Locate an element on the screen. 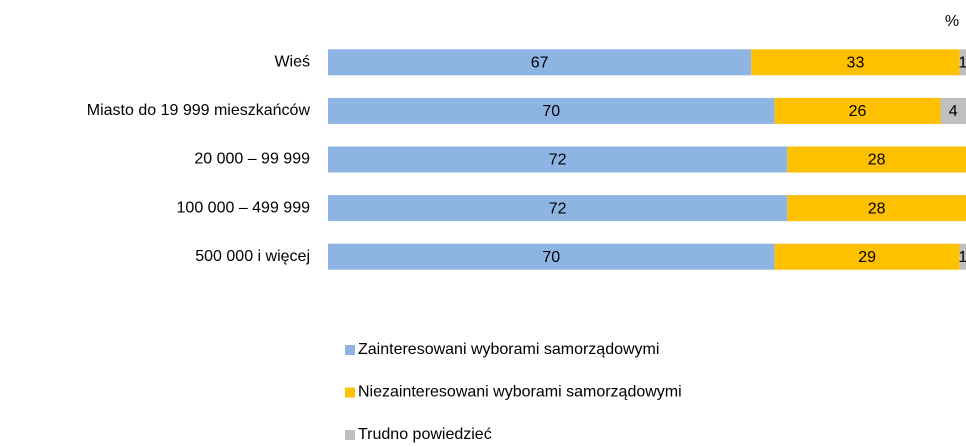  y-tick-label: 500 000 i więcej is located at coordinates (252, 256).